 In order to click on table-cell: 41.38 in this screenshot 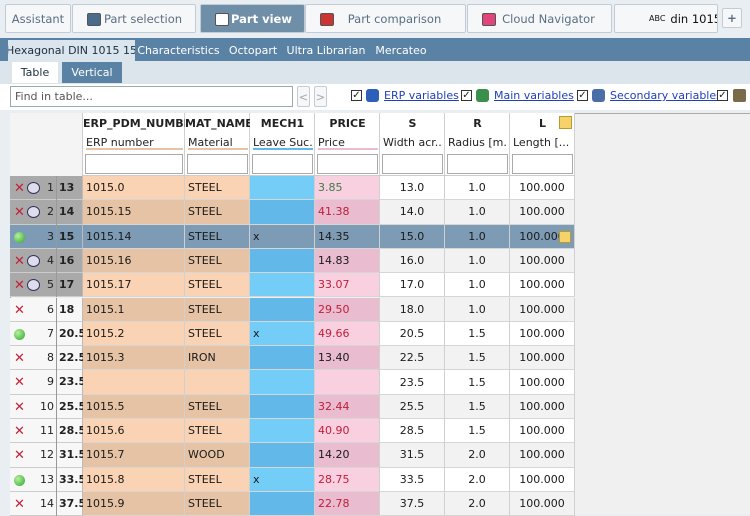, I will do `click(347, 212)`.